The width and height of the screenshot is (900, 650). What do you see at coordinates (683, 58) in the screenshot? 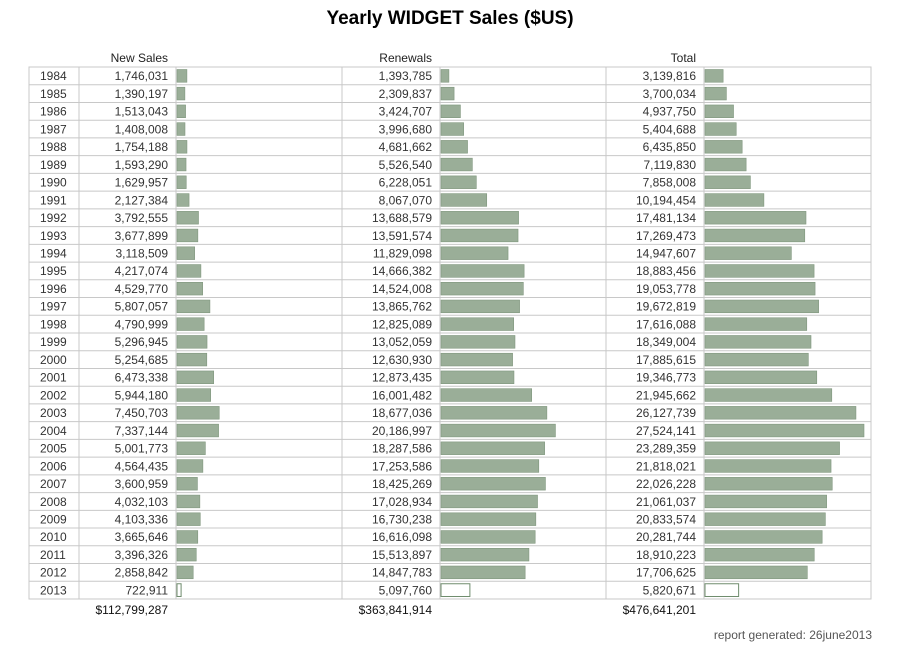
I see `column-header-total: Total` at bounding box center [683, 58].